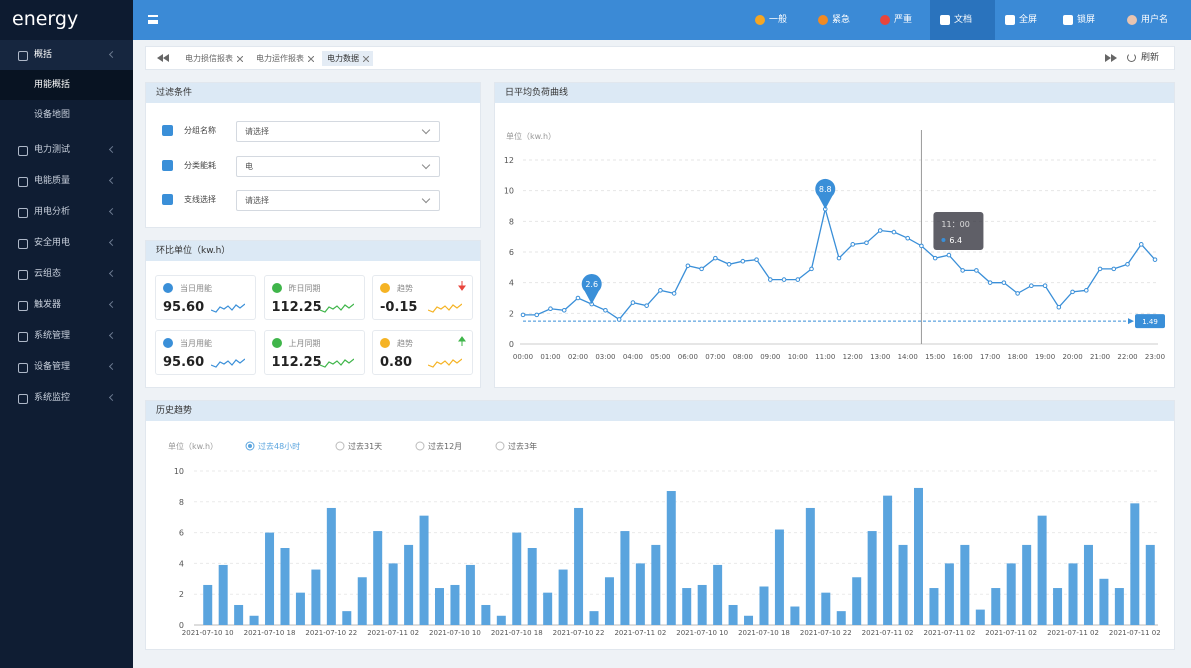  Describe the element at coordinates (1021, 20) in the screenshot. I see `nav-item: 全屏` at that location.